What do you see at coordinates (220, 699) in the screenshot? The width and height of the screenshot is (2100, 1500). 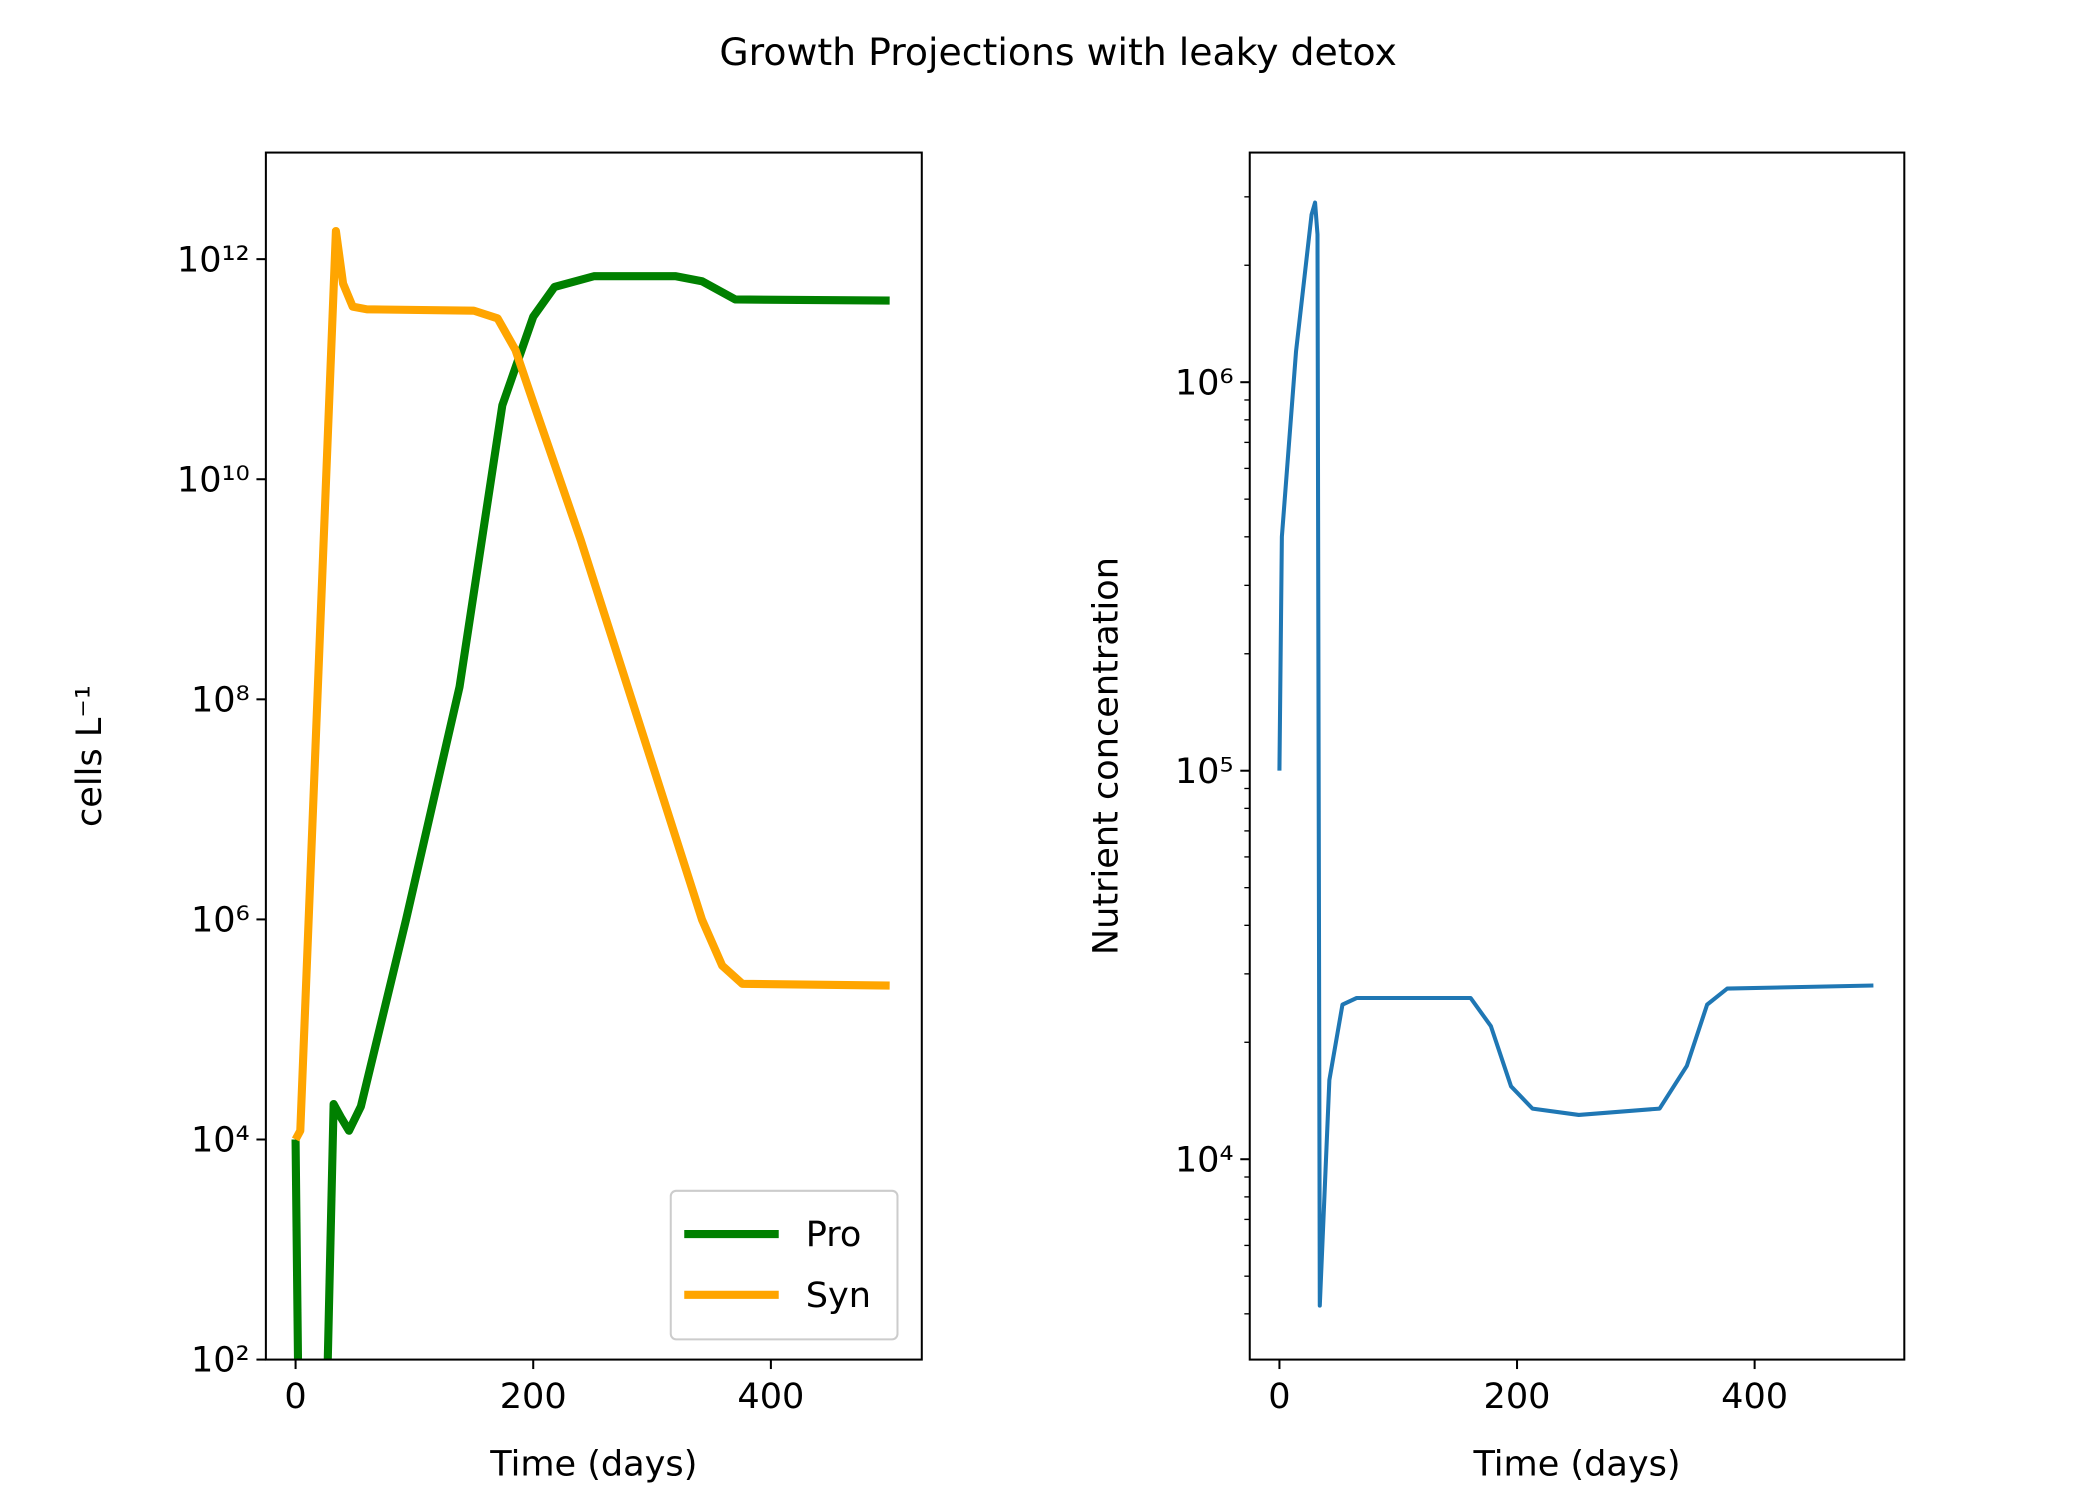 I see `y-tick-label: 10⁸` at bounding box center [220, 699].